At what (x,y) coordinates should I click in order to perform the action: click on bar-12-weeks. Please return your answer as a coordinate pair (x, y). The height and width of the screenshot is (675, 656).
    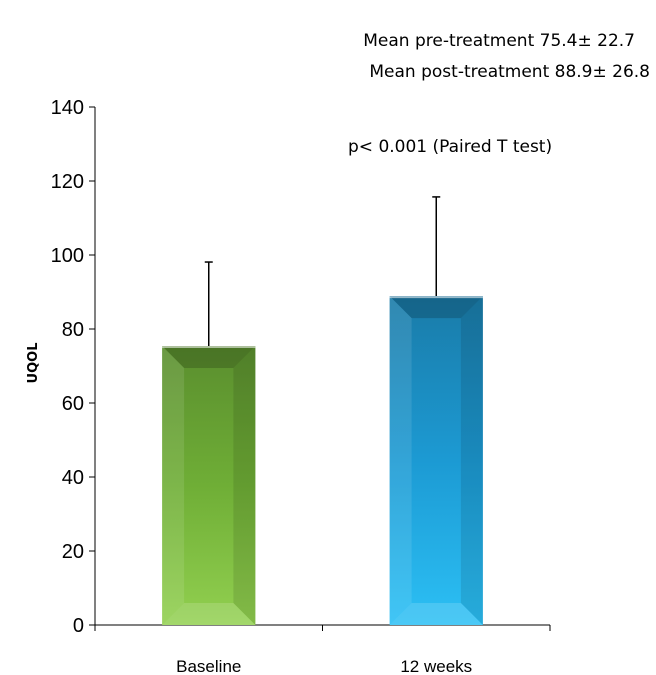
    Looking at the image, I should click on (436, 410).